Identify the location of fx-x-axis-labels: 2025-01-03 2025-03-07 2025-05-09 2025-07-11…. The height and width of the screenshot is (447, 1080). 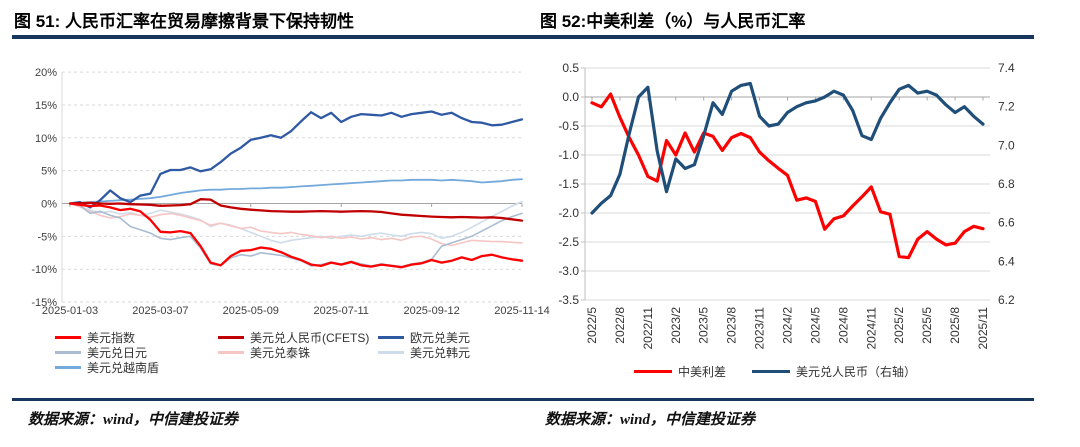
(296, 311).